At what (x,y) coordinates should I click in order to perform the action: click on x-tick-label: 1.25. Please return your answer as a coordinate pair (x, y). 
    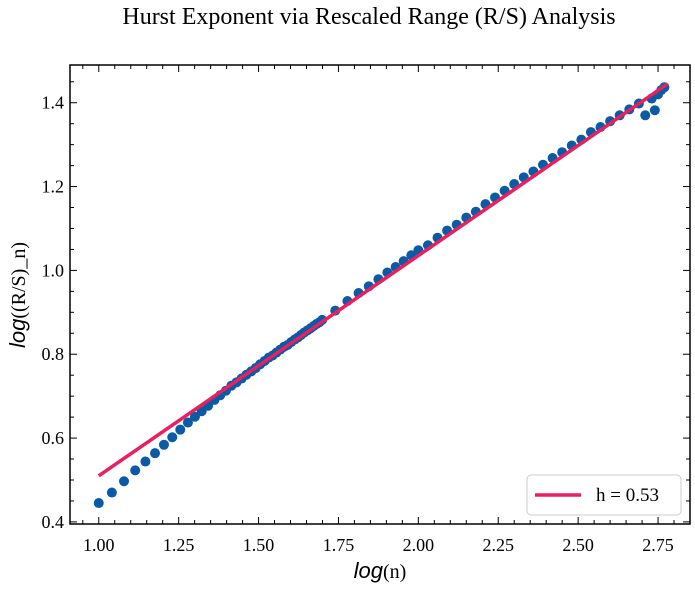
    Looking at the image, I should click on (179, 545).